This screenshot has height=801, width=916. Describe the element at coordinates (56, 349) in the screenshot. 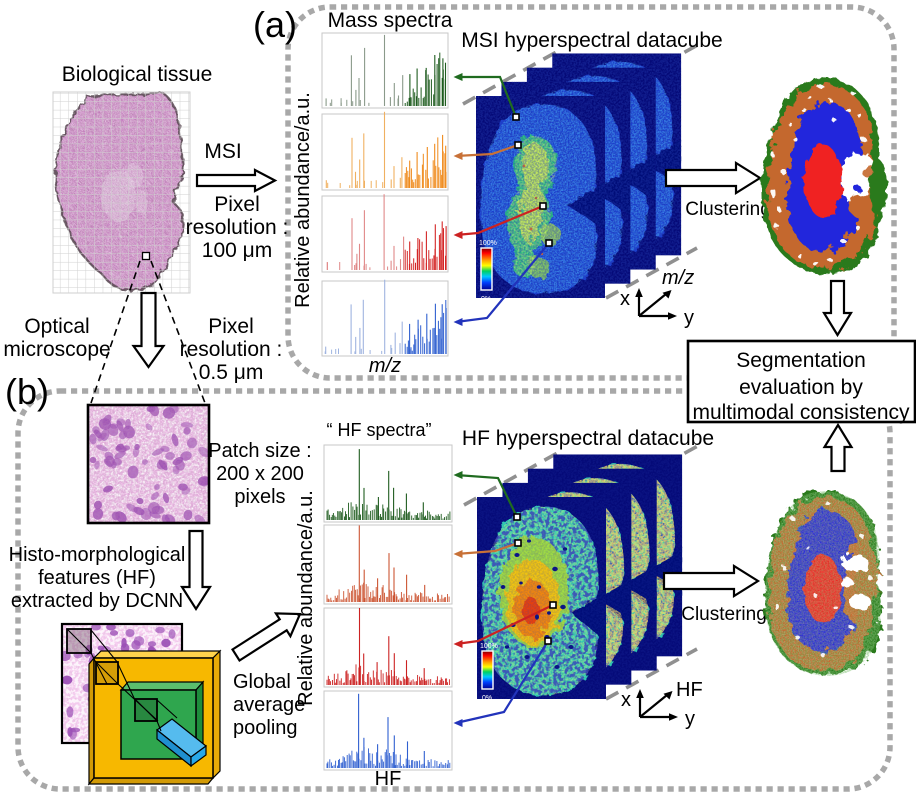

I see `svg-text: microscope` at that location.